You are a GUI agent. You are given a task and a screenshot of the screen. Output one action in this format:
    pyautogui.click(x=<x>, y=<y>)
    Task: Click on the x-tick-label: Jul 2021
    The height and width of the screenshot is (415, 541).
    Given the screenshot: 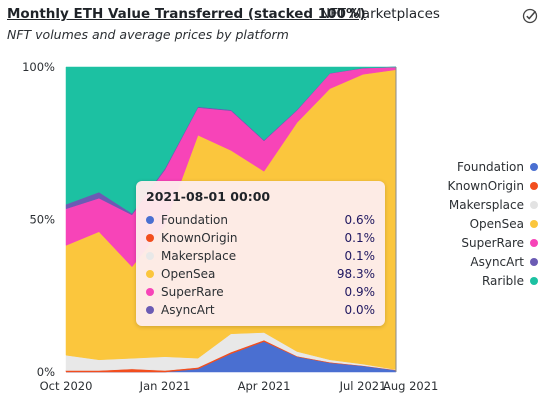 What is the action you would take?
    pyautogui.click(x=363, y=386)
    